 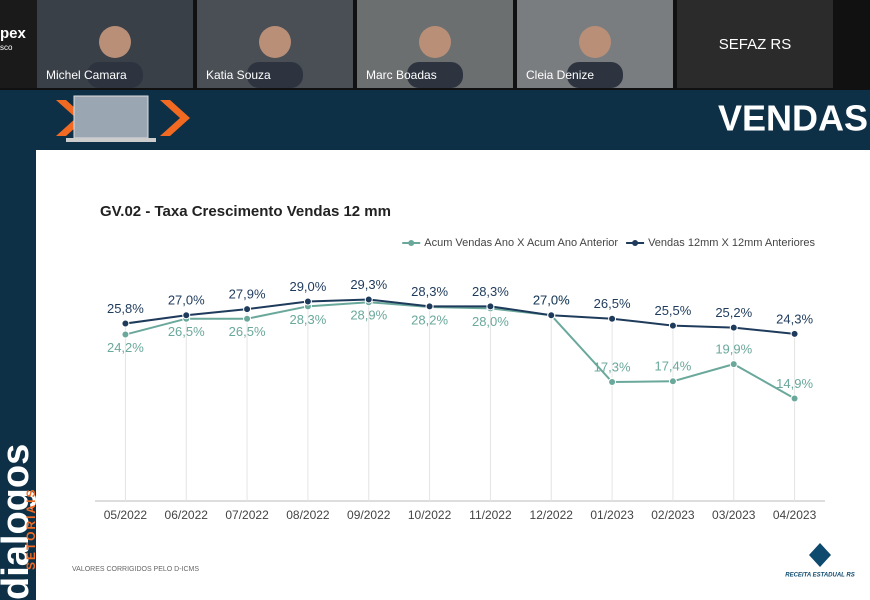 I want to click on room-tile, so click(x=755, y=44).